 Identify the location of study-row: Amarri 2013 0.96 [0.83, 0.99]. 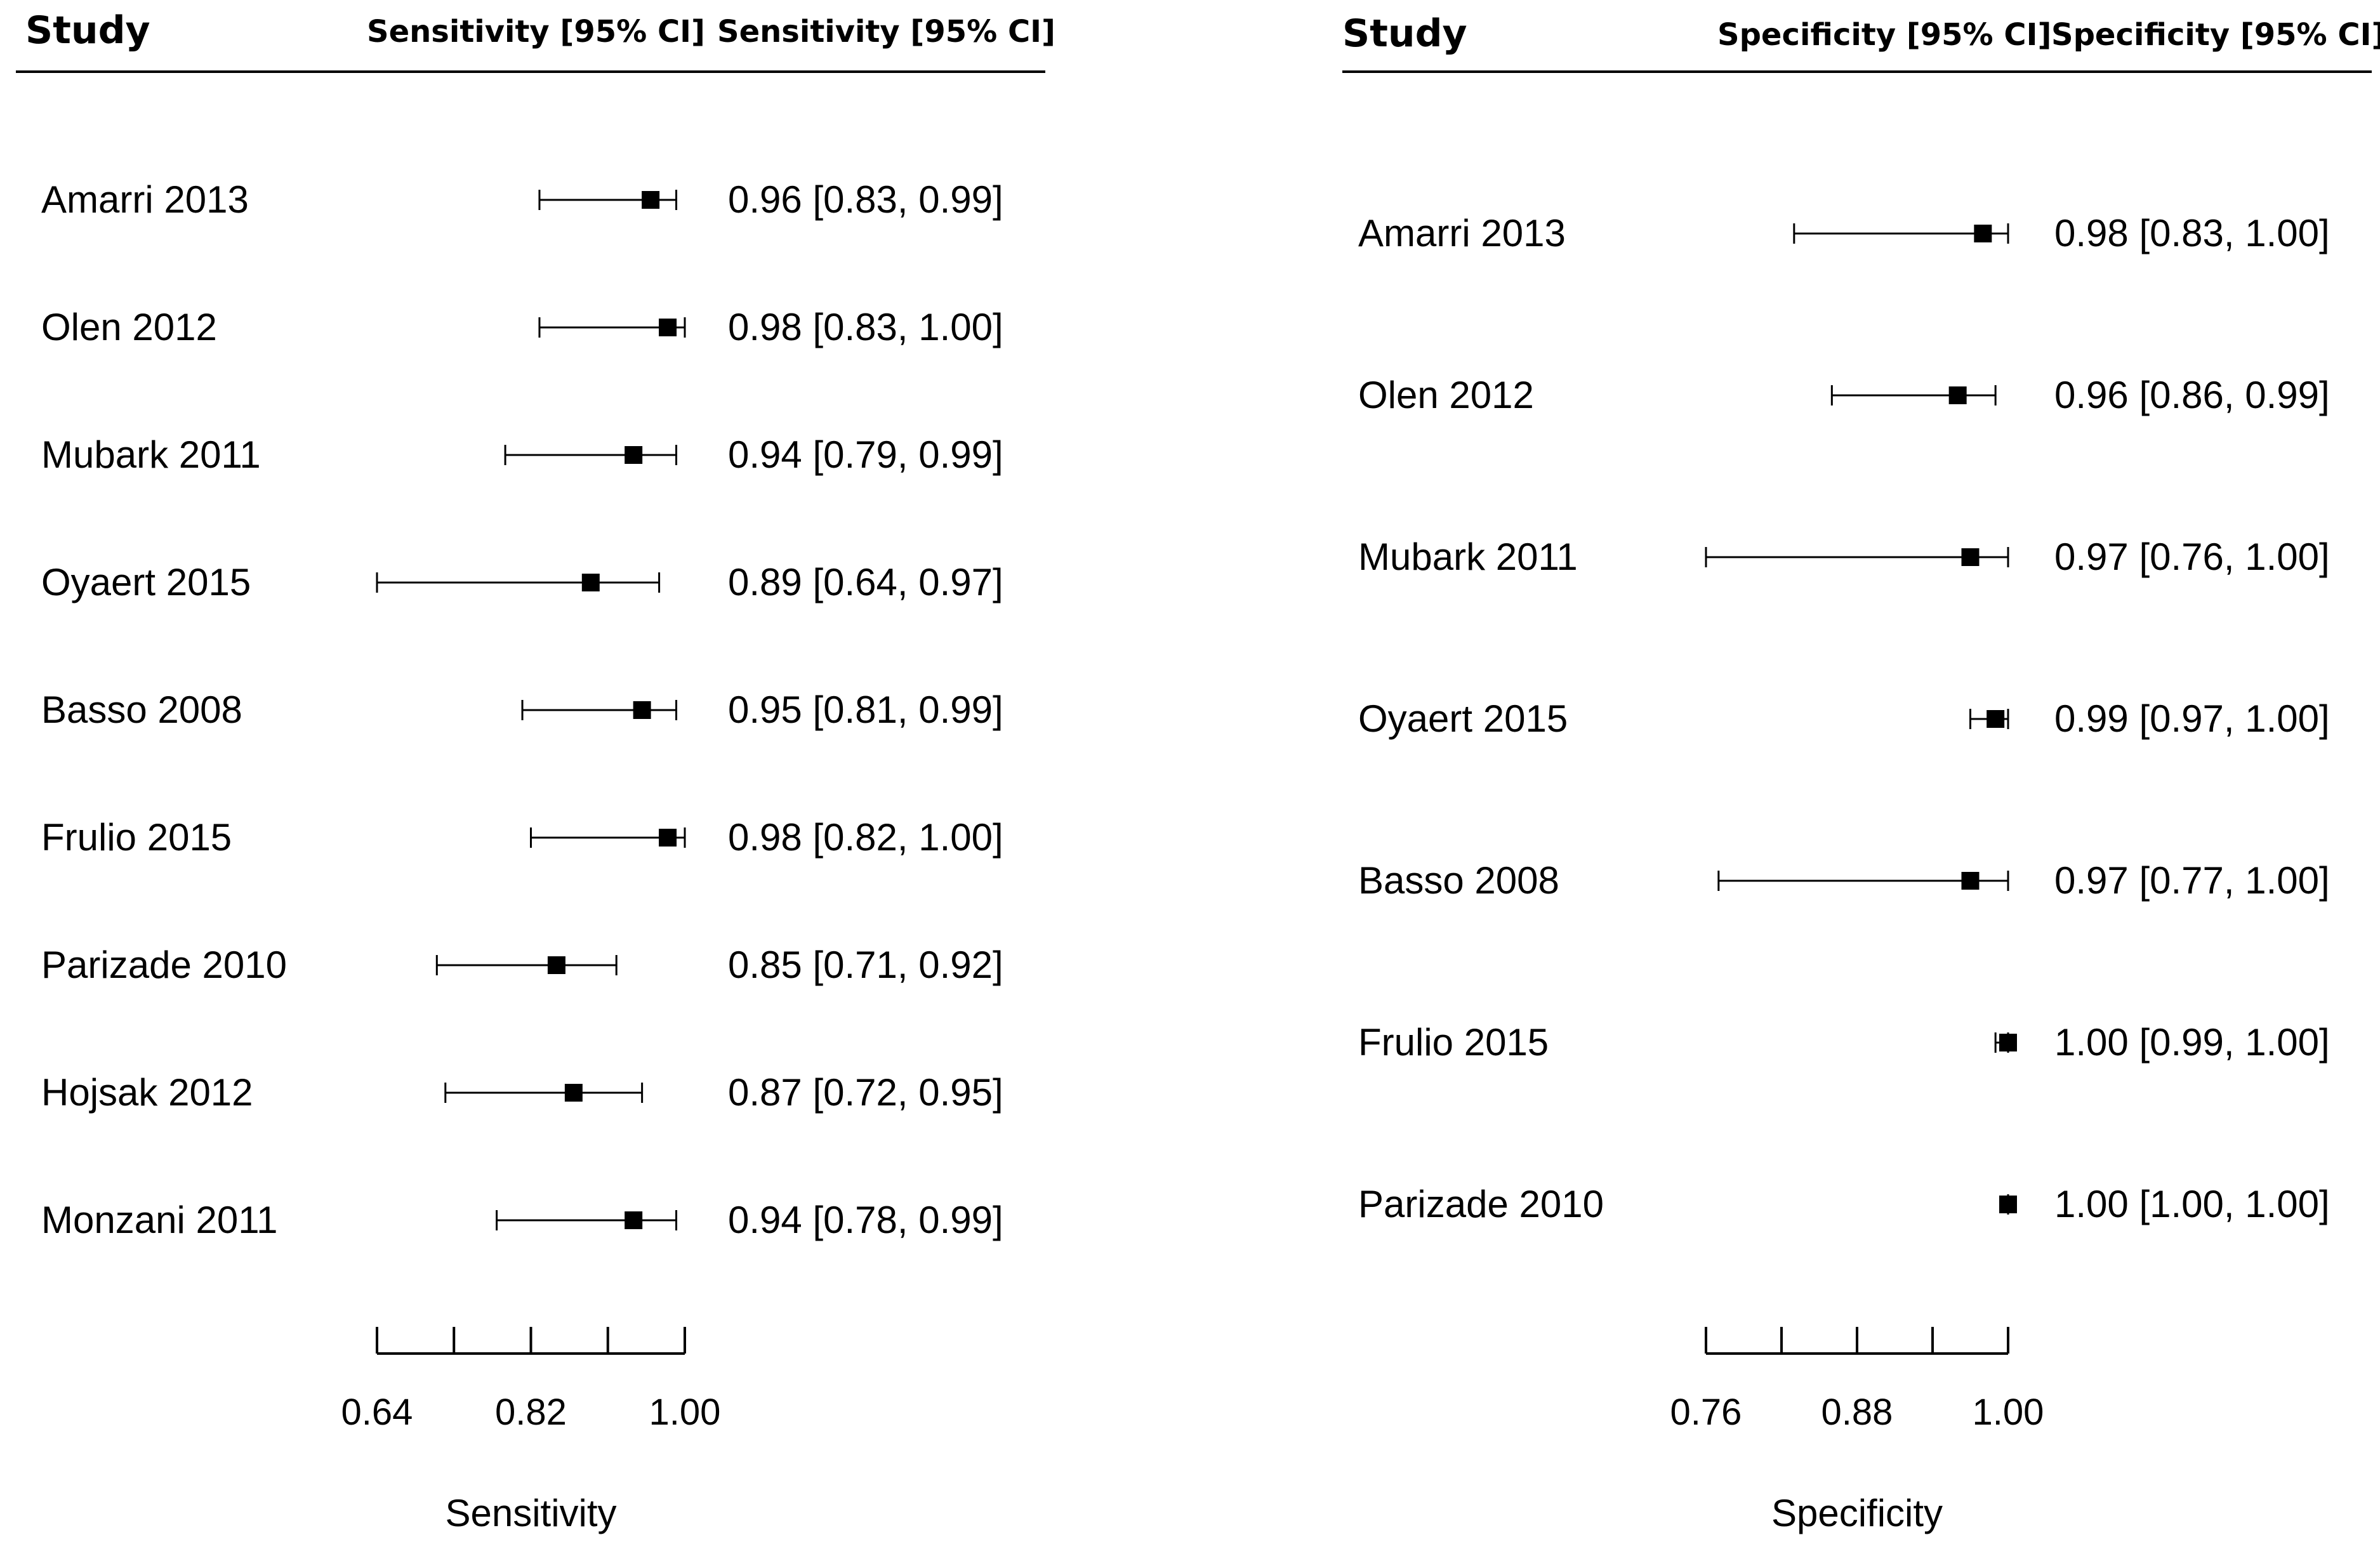
(522, 199).